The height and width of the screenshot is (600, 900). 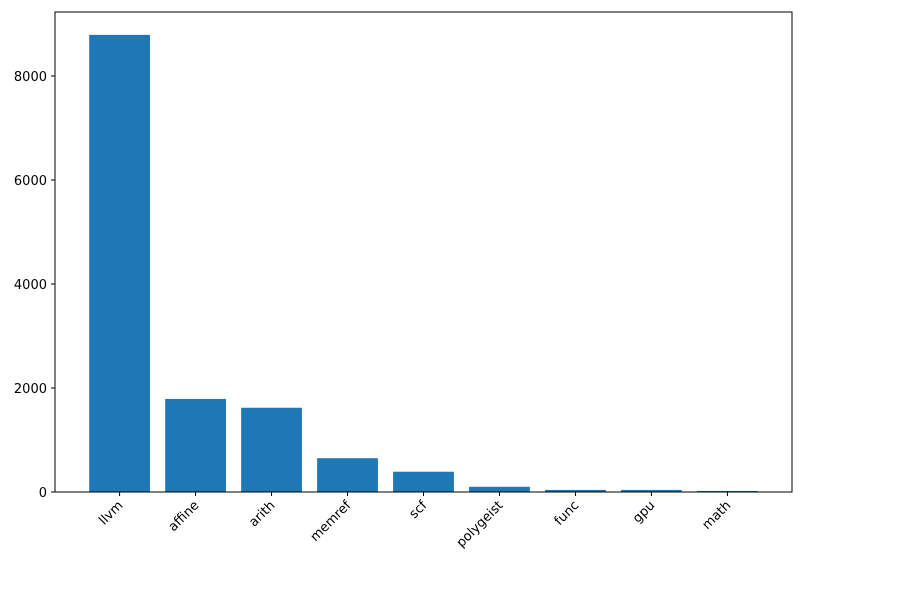 I want to click on y-tick-label: 4000, so click(x=30, y=285).